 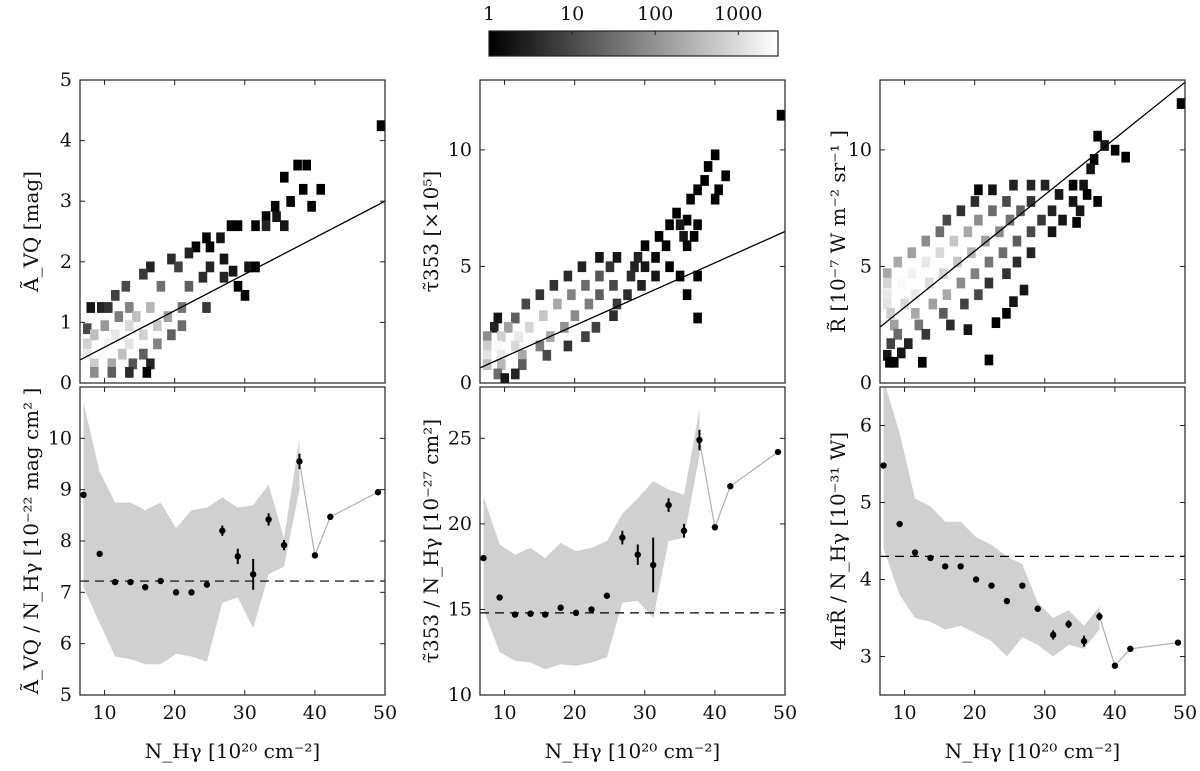 I want to click on y-axis-label: R̃ [10⁻⁷ W m⁻² sr⁻¹ ], so click(x=838, y=231).